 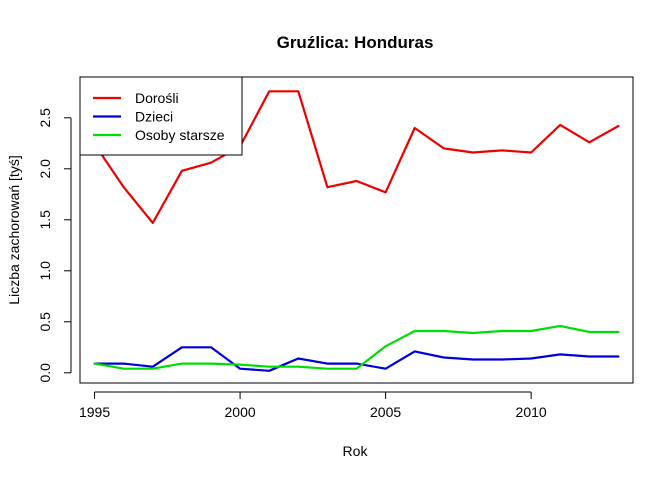 What do you see at coordinates (45, 373) in the screenshot?
I see `y-tick-label: 0.0` at bounding box center [45, 373].